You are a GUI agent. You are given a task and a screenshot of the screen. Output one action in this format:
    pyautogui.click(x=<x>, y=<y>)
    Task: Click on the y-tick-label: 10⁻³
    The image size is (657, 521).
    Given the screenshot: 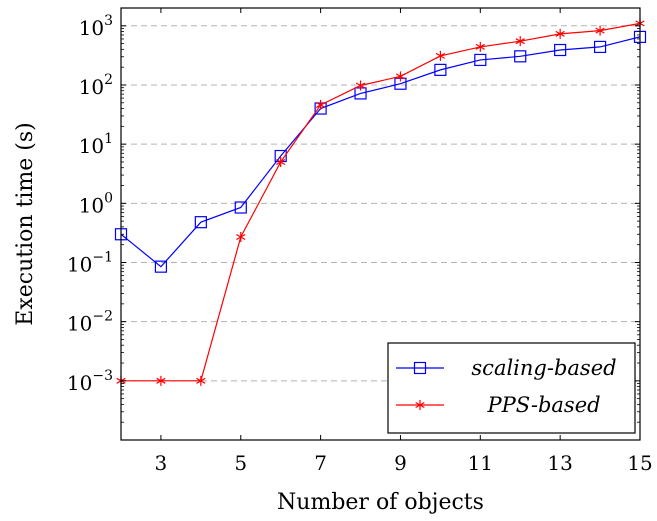 What is the action you would take?
    pyautogui.click(x=90, y=381)
    